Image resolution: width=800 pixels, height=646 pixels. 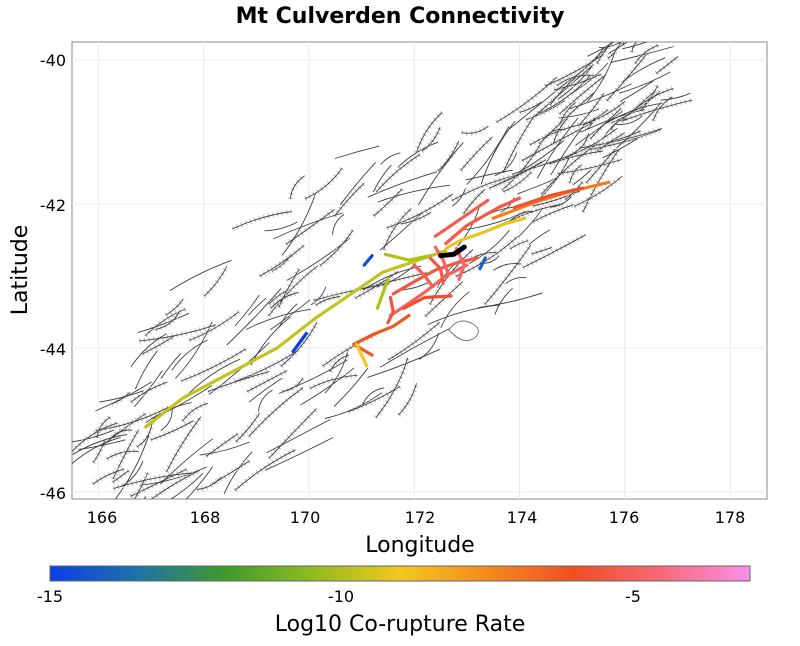 What do you see at coordinates (400, 573) in the screenshot?
I see `colorbar` at bounding box center [400, 573].